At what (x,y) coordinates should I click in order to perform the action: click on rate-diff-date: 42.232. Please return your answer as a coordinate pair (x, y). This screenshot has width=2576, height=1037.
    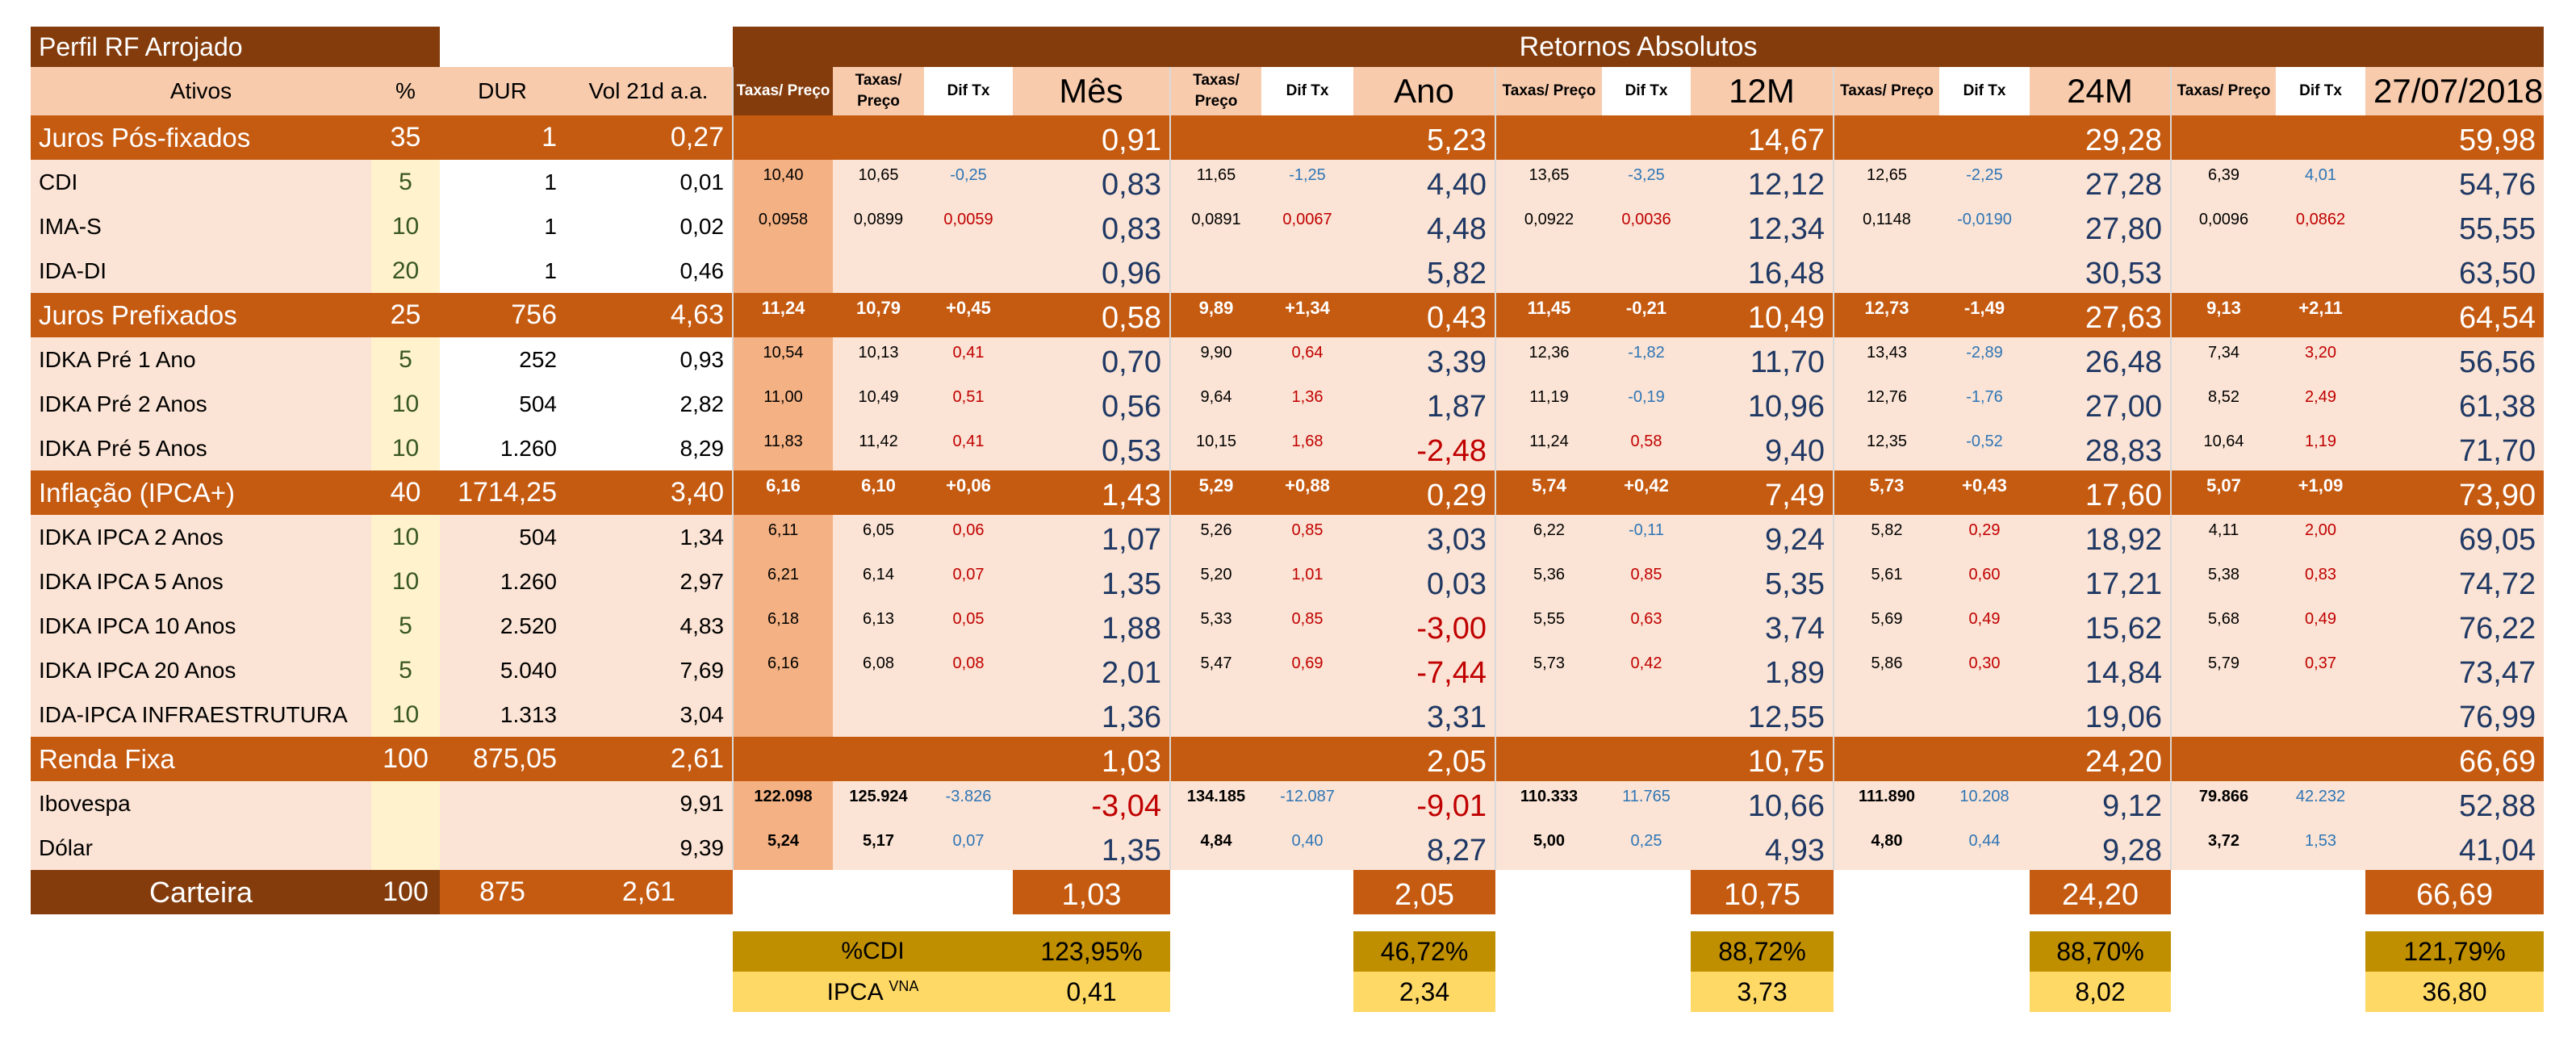
    Looking at the image, I should click on (2320, 803).